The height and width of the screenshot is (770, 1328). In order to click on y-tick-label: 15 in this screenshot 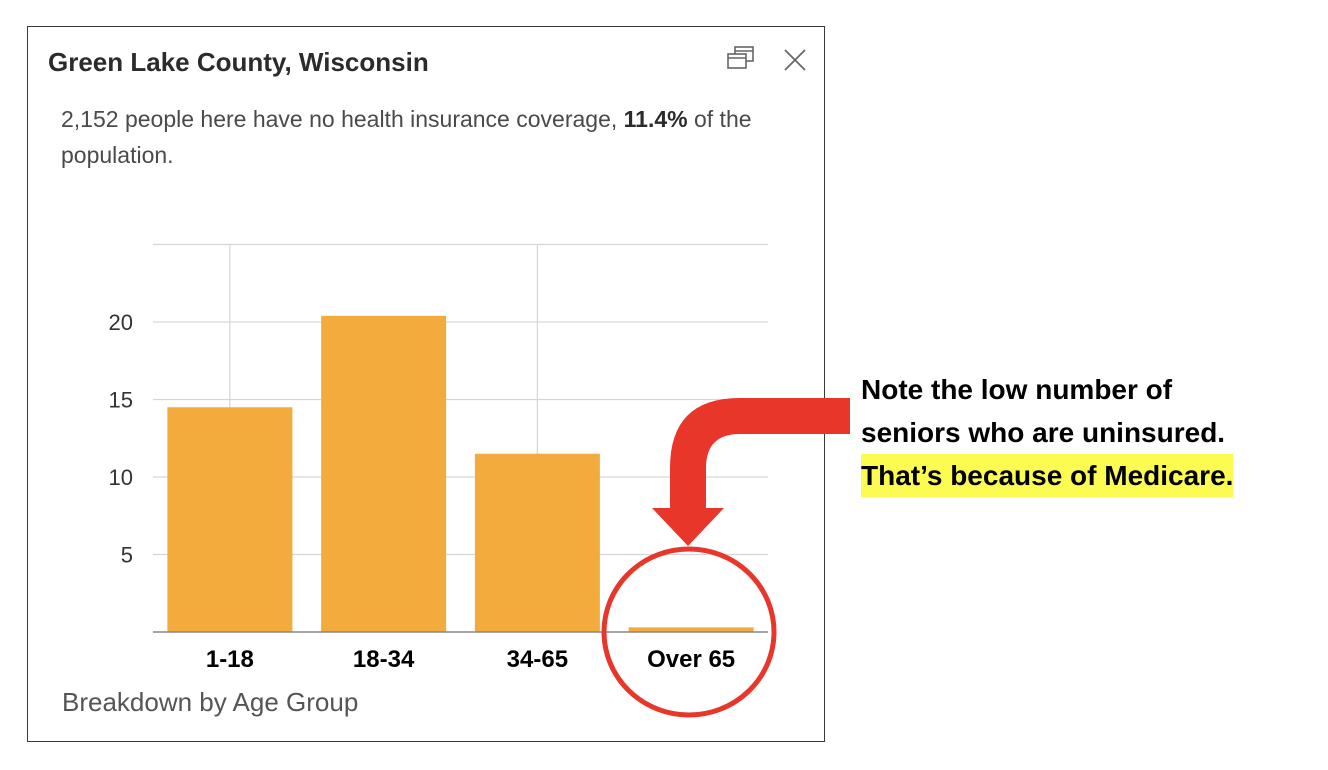, I will do `click(121, 400)`.